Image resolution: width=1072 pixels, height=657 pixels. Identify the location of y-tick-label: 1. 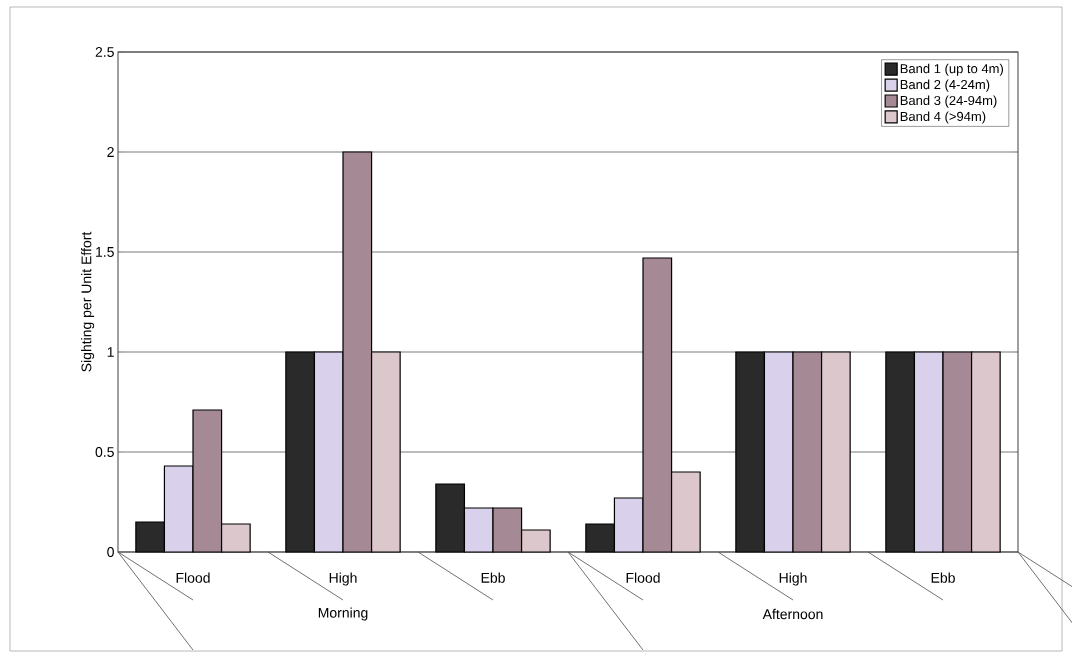
(110, 352).